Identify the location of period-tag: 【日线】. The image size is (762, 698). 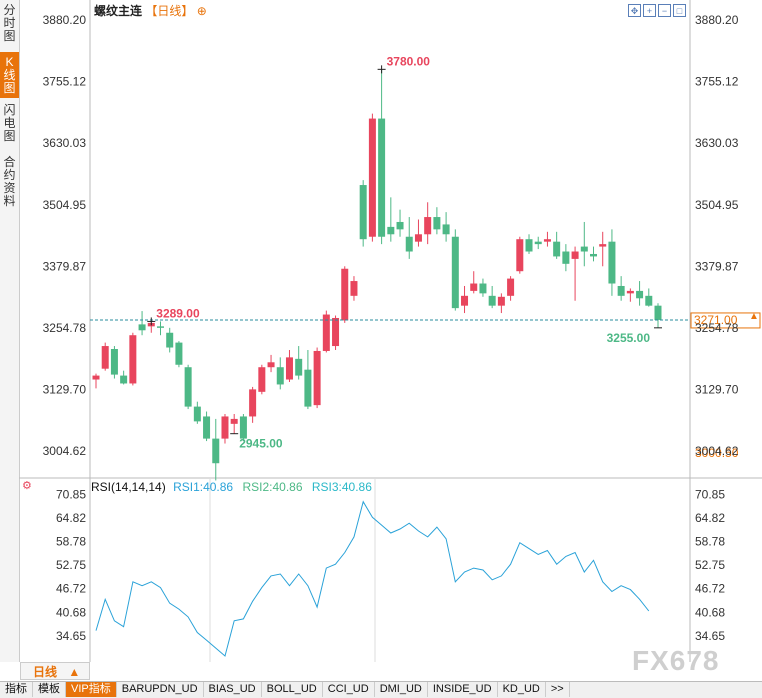
(169, 11).